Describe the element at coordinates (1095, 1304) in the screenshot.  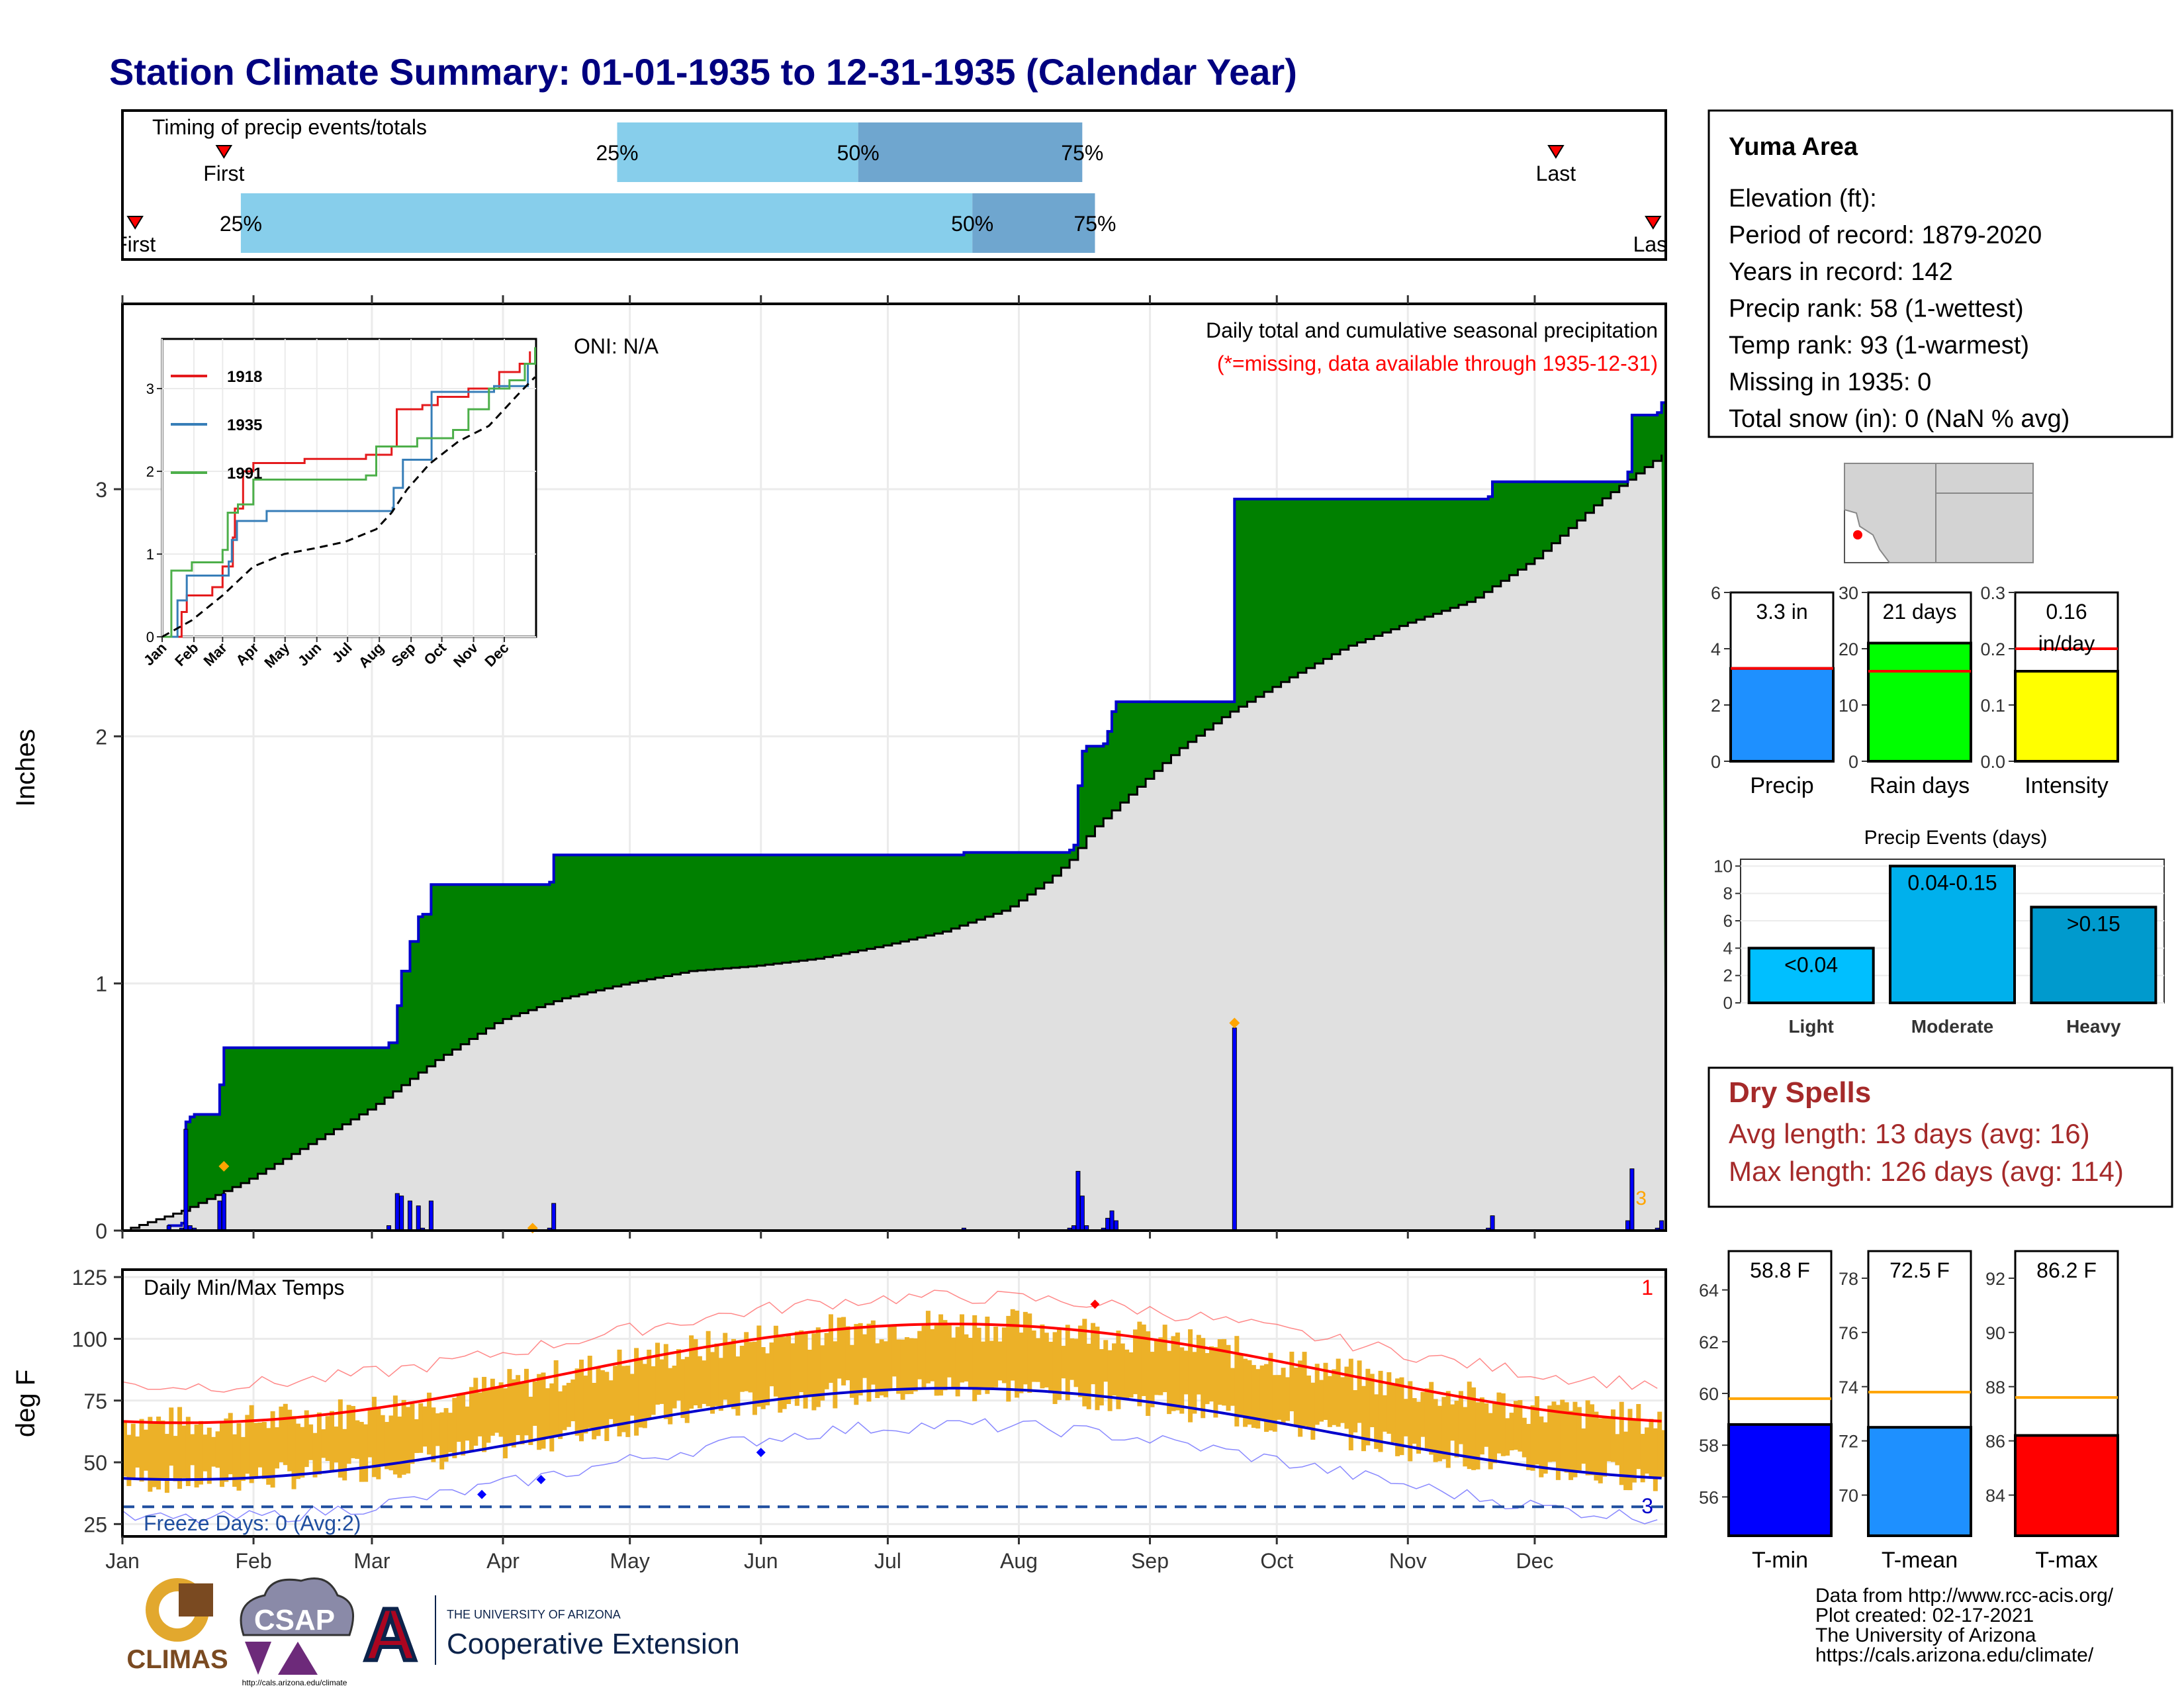
I see `temp-record-marker` at that location.